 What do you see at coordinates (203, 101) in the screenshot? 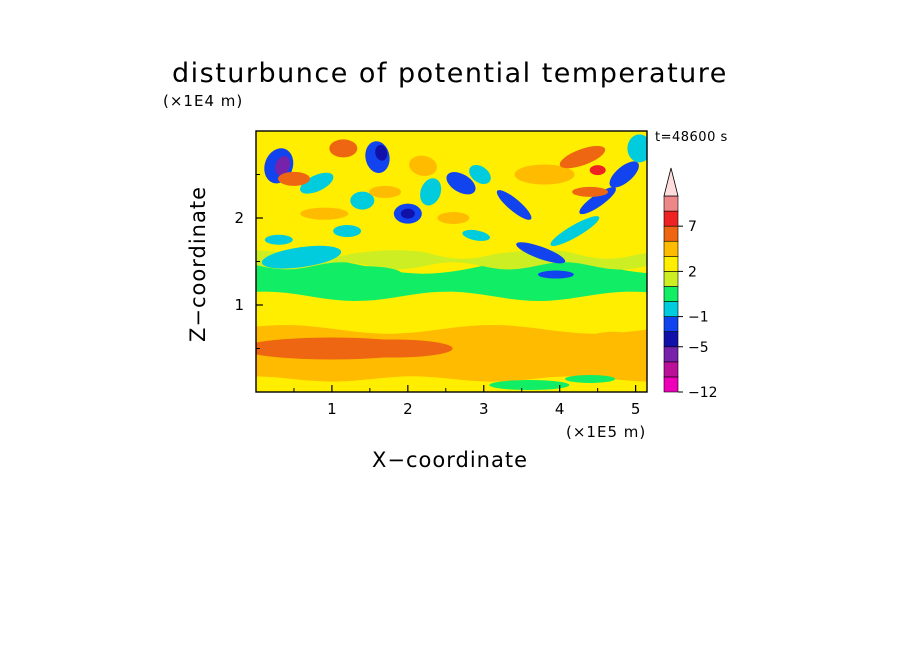
I see `y-axis-unit: (×1E4 m)` at bounding box center [203, 101].